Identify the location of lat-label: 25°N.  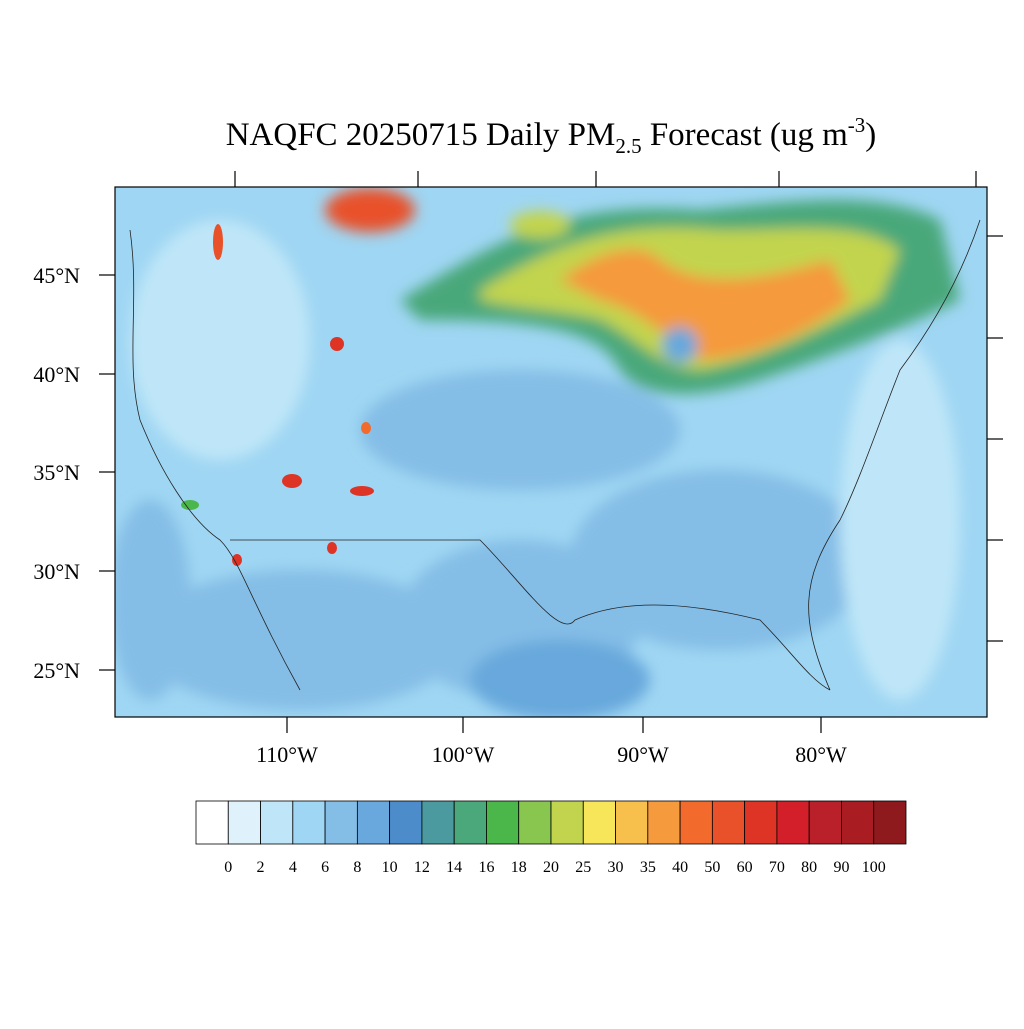
(56, 670).